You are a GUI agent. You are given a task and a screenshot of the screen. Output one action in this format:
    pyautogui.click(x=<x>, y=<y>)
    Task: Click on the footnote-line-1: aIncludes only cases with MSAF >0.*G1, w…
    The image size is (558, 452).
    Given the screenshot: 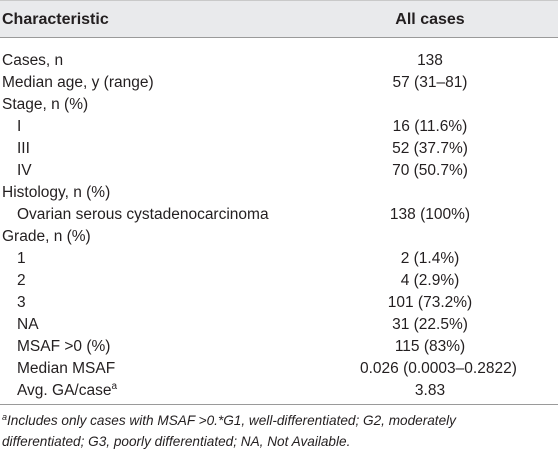 What is the action you would take?
    pyautogui.click(x=277, y=420)
    